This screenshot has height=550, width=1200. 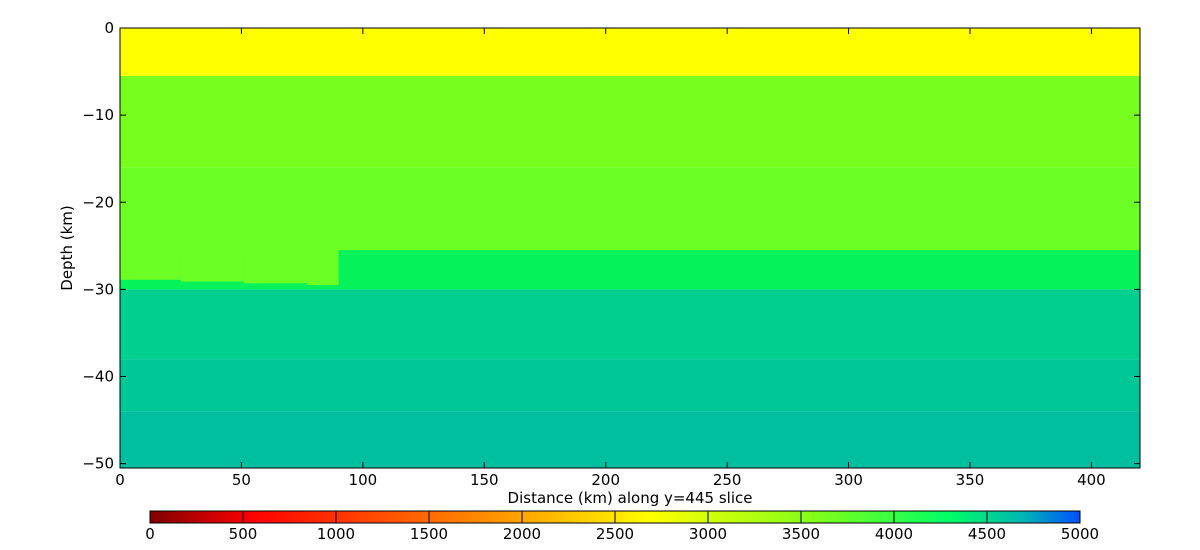 What do you see at coordinates (522, 534) in the screenshot?
I see `colorbar-tick-label: 2000` at bounding box center [522, 534].